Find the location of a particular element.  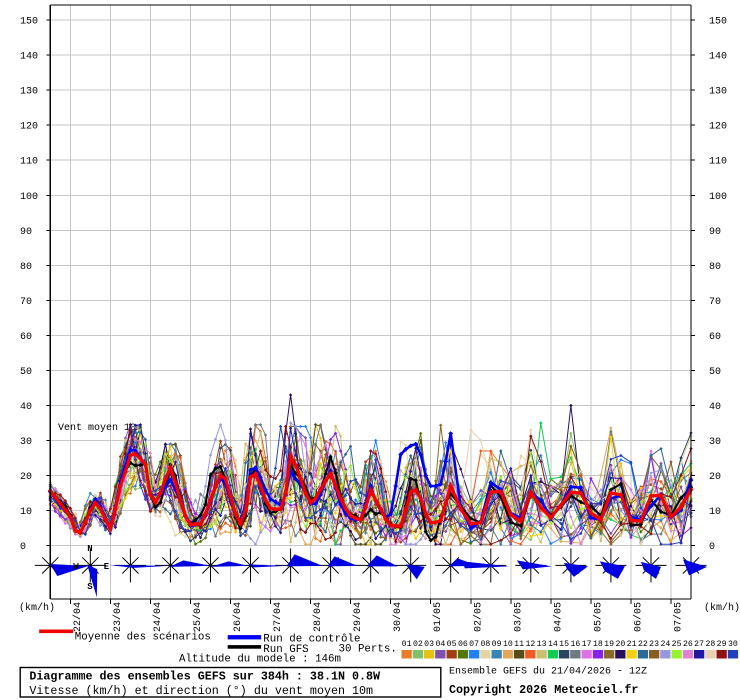

svg-text: 08 is located at coordinates (485, 644).